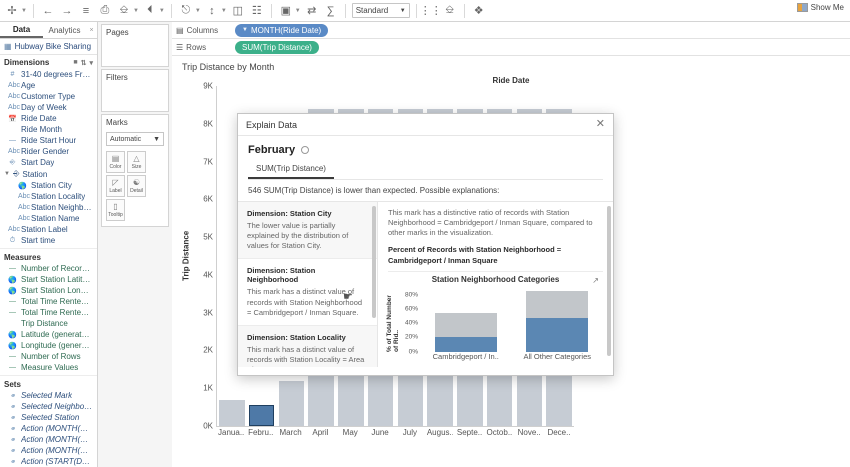 The width and height of the screenshot is (850, 467). Describe the element at coordinates (511, 30) in the screenshot. I see `columns-shelf: ▤ Columns ▼ MONTH(Ride Date)` at that location.